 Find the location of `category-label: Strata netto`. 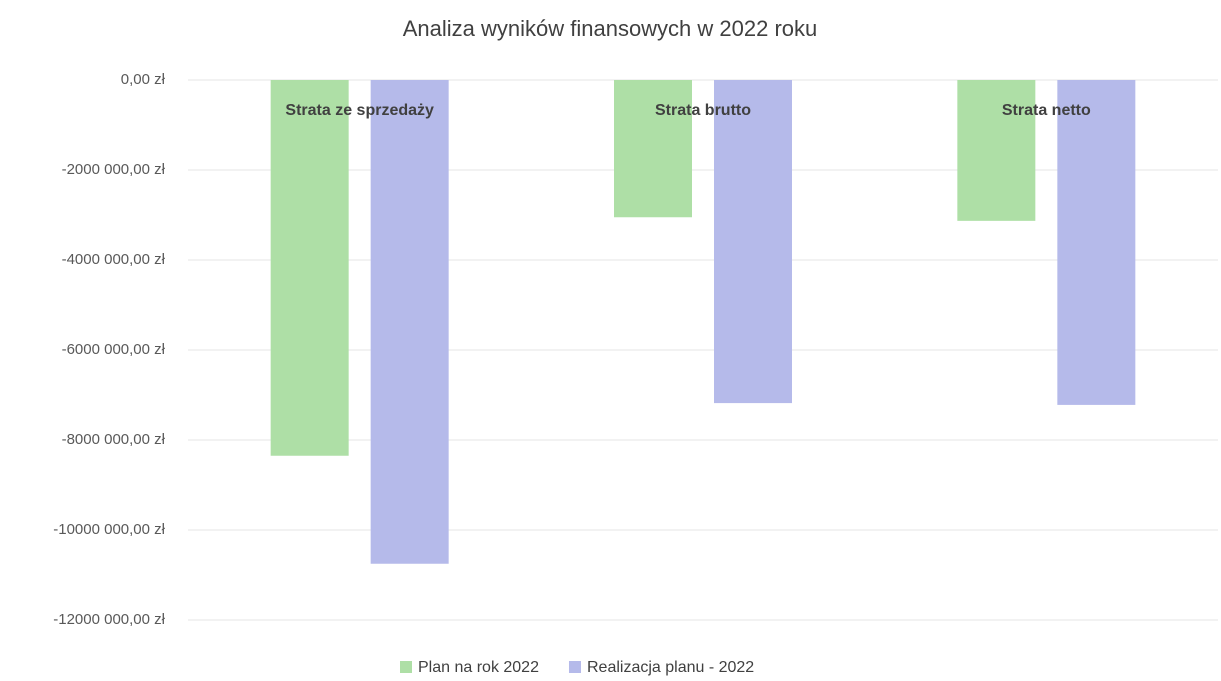

category-label: Strata netto is located at coordinates (1046, 110).